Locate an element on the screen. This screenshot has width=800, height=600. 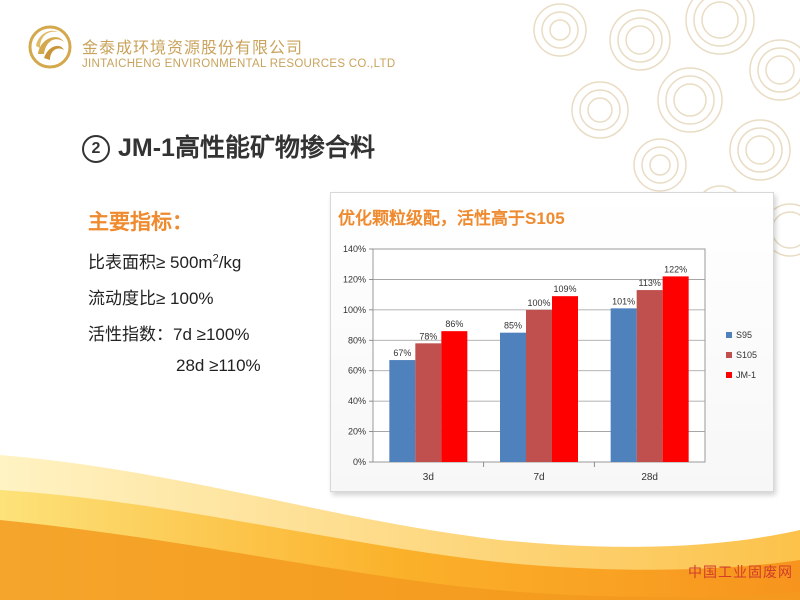
bar-s95-28d is located at coordinates (623, 385).